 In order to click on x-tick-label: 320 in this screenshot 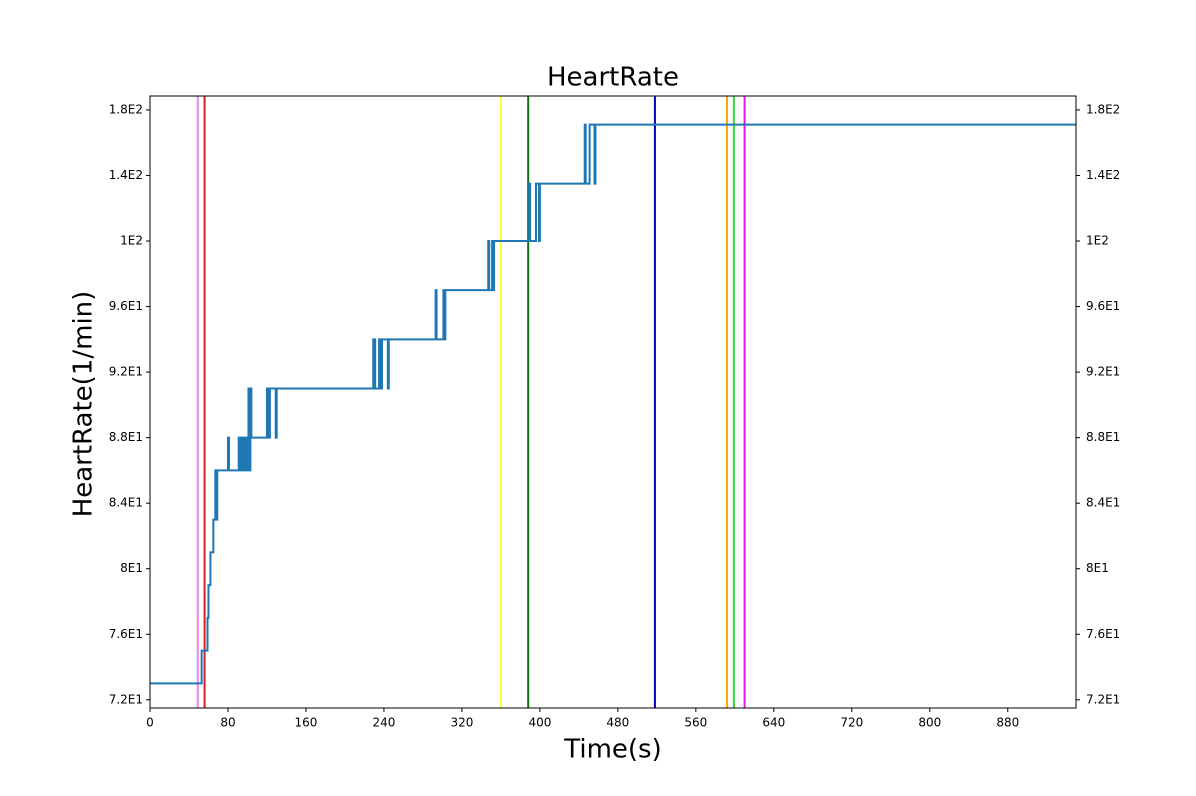, I will do `click(461, 723)`.